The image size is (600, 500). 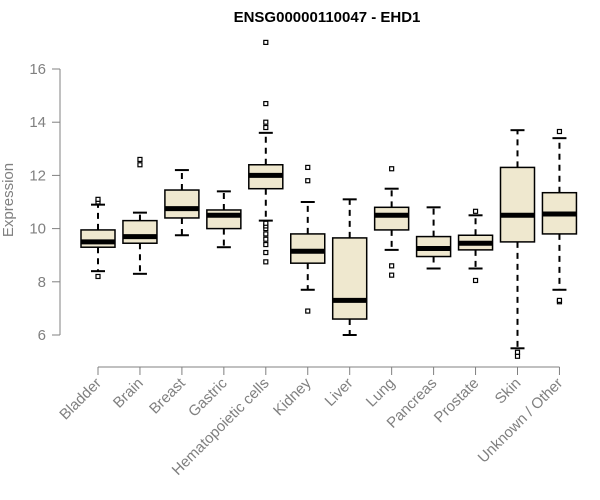 I want to click on box-hematopoietic-cells, so click(x=266, y=152).